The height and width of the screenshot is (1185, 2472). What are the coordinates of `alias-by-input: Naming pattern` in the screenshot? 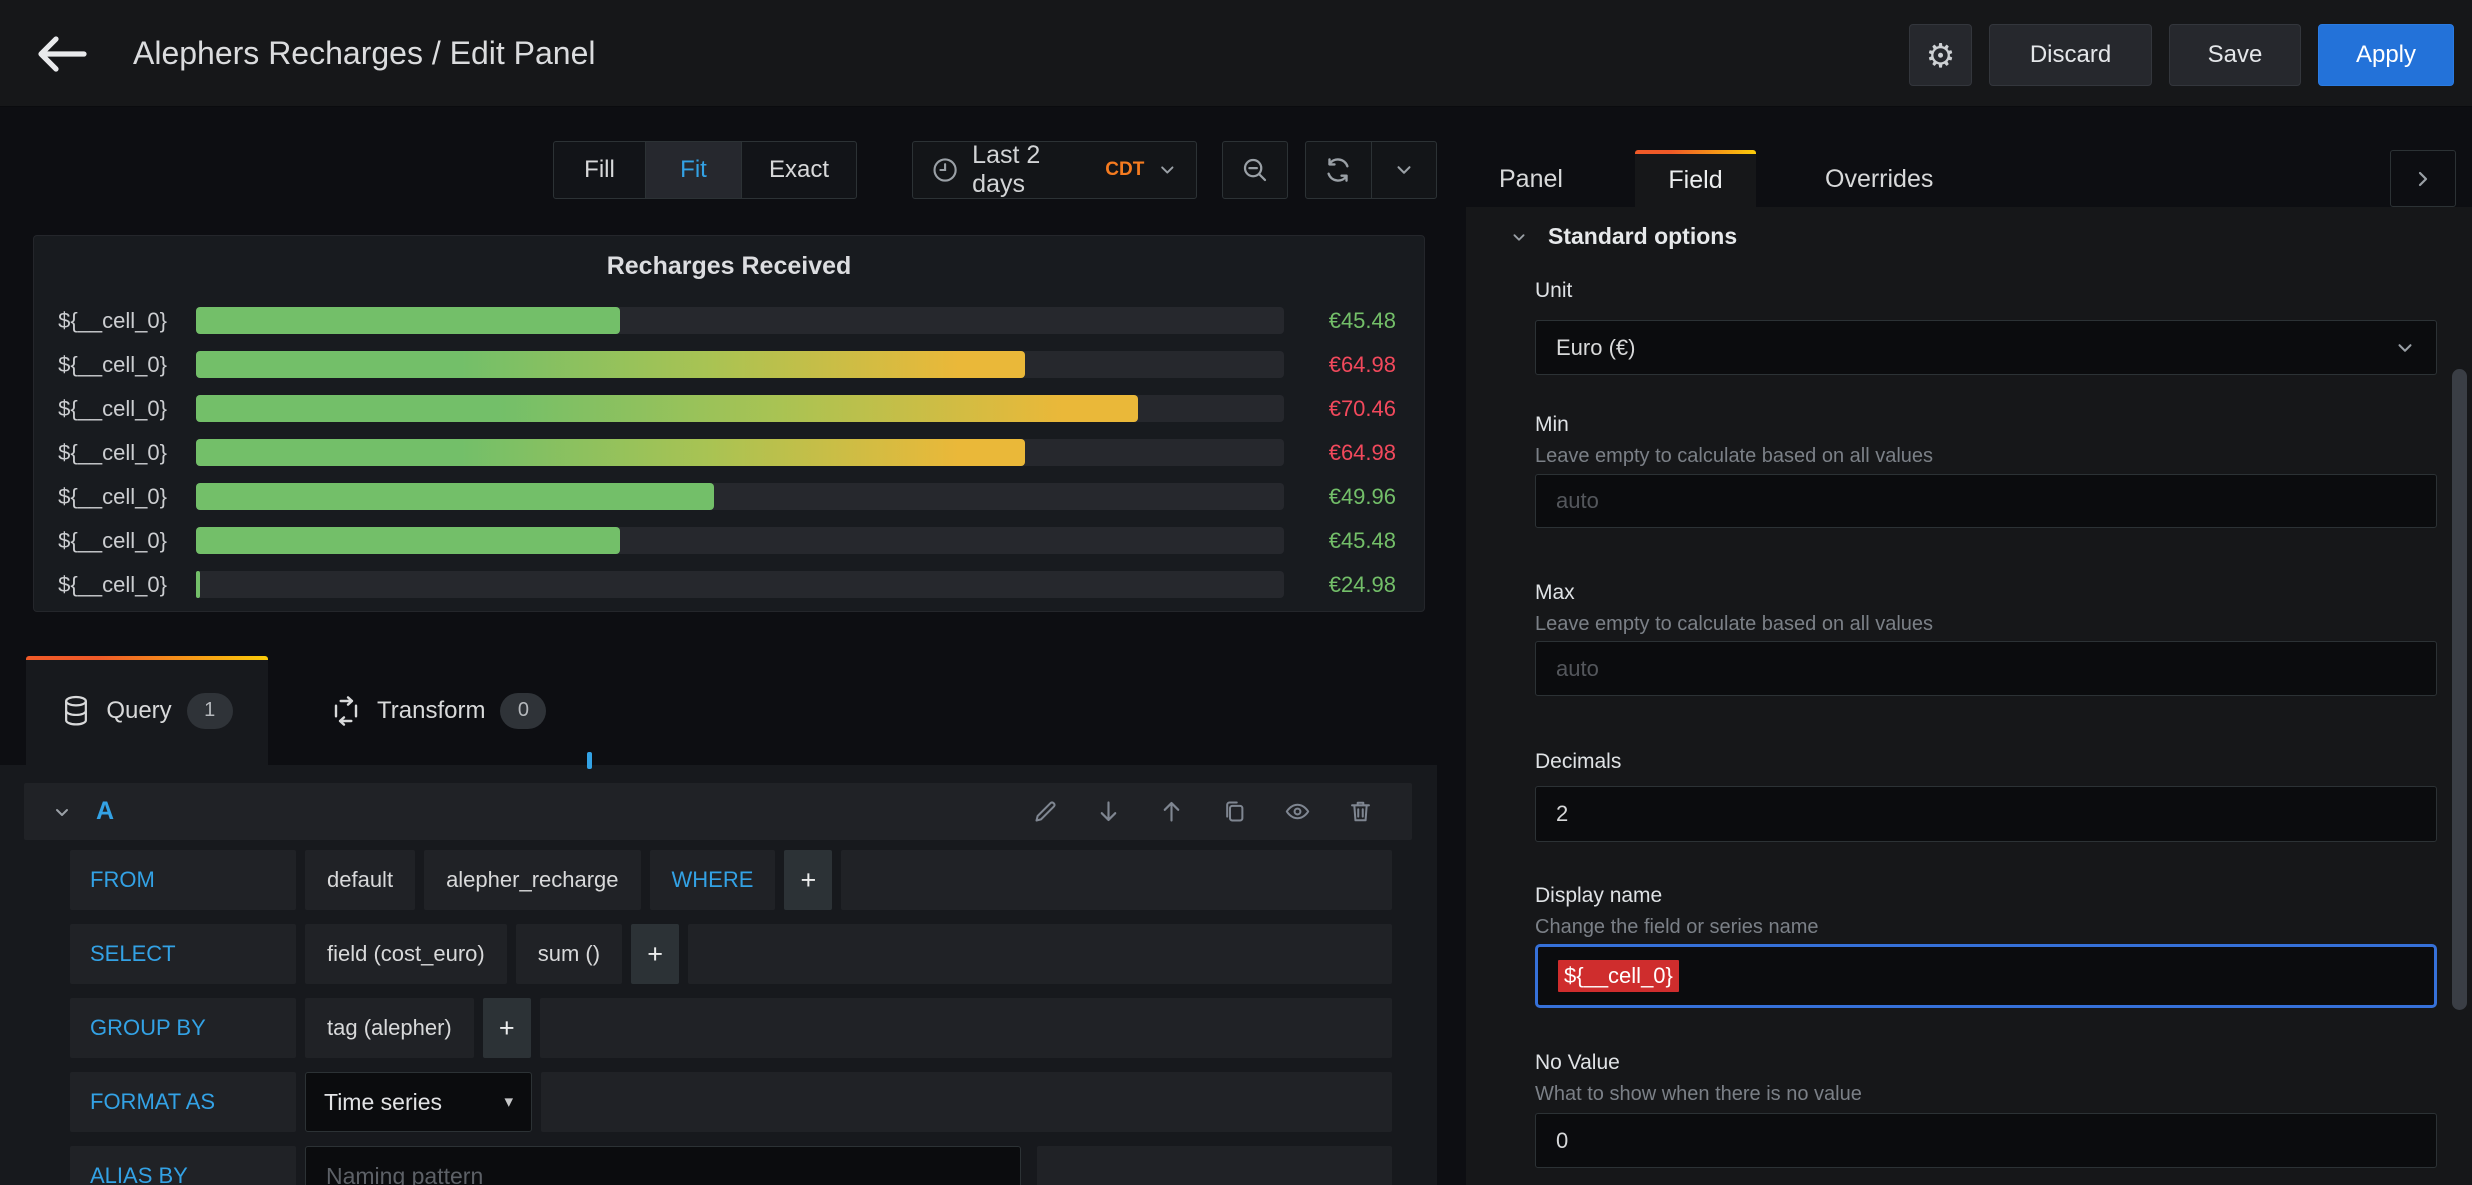 It's located at (663, 1165).